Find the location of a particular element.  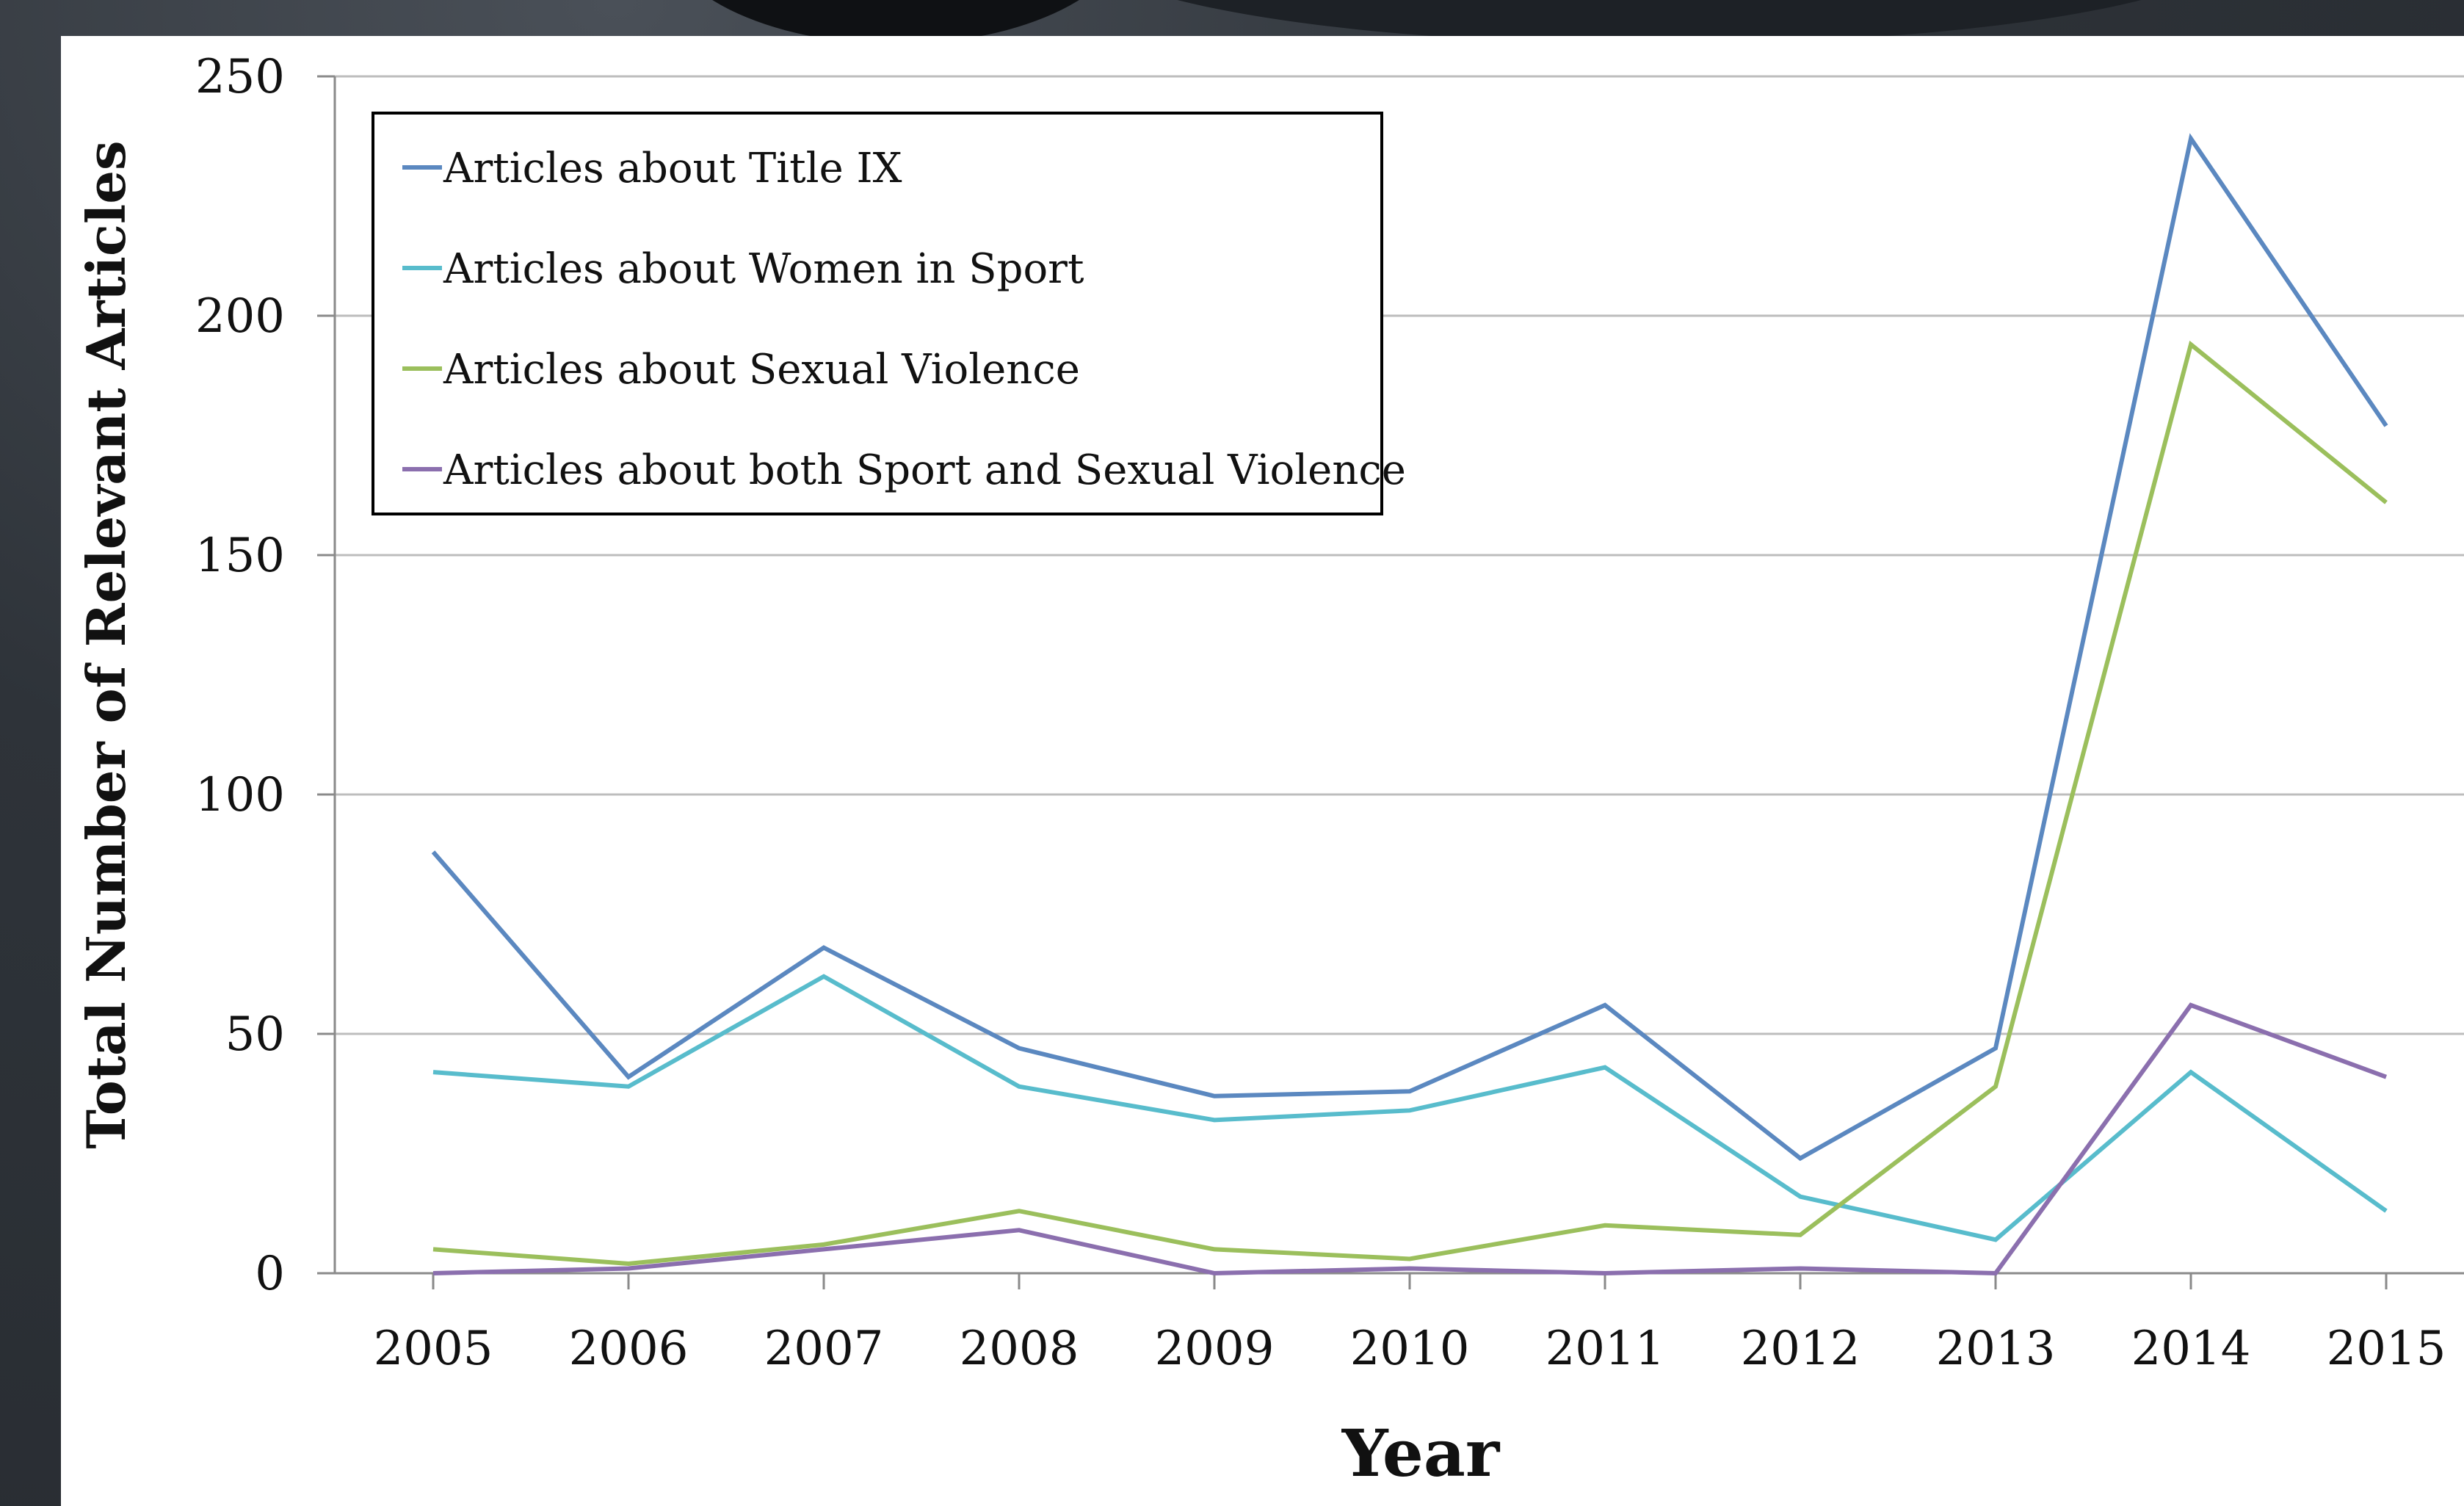

x-tick-label: 2006 is located at coordinates (629, 1349).